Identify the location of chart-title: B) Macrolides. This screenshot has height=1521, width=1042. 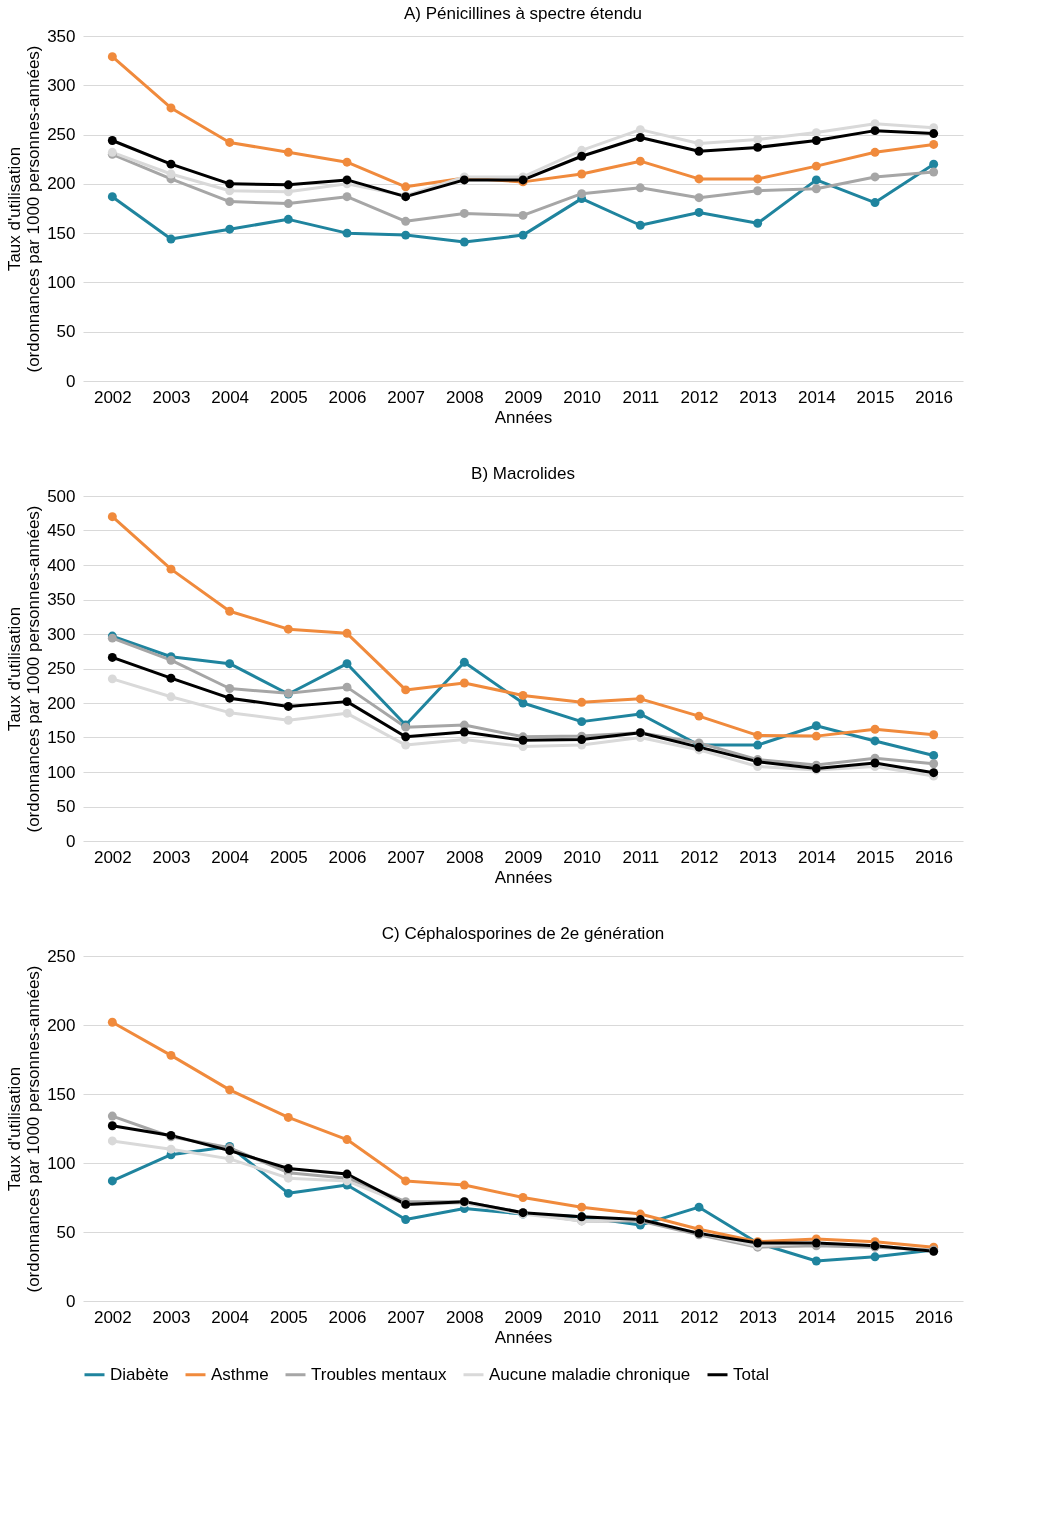
(523, 473).